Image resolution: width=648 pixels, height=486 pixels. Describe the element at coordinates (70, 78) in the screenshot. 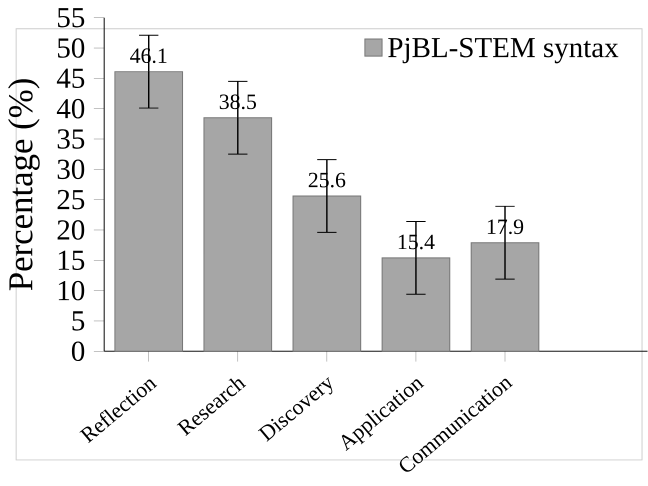

I see `y-tick-label: 45` at that location.